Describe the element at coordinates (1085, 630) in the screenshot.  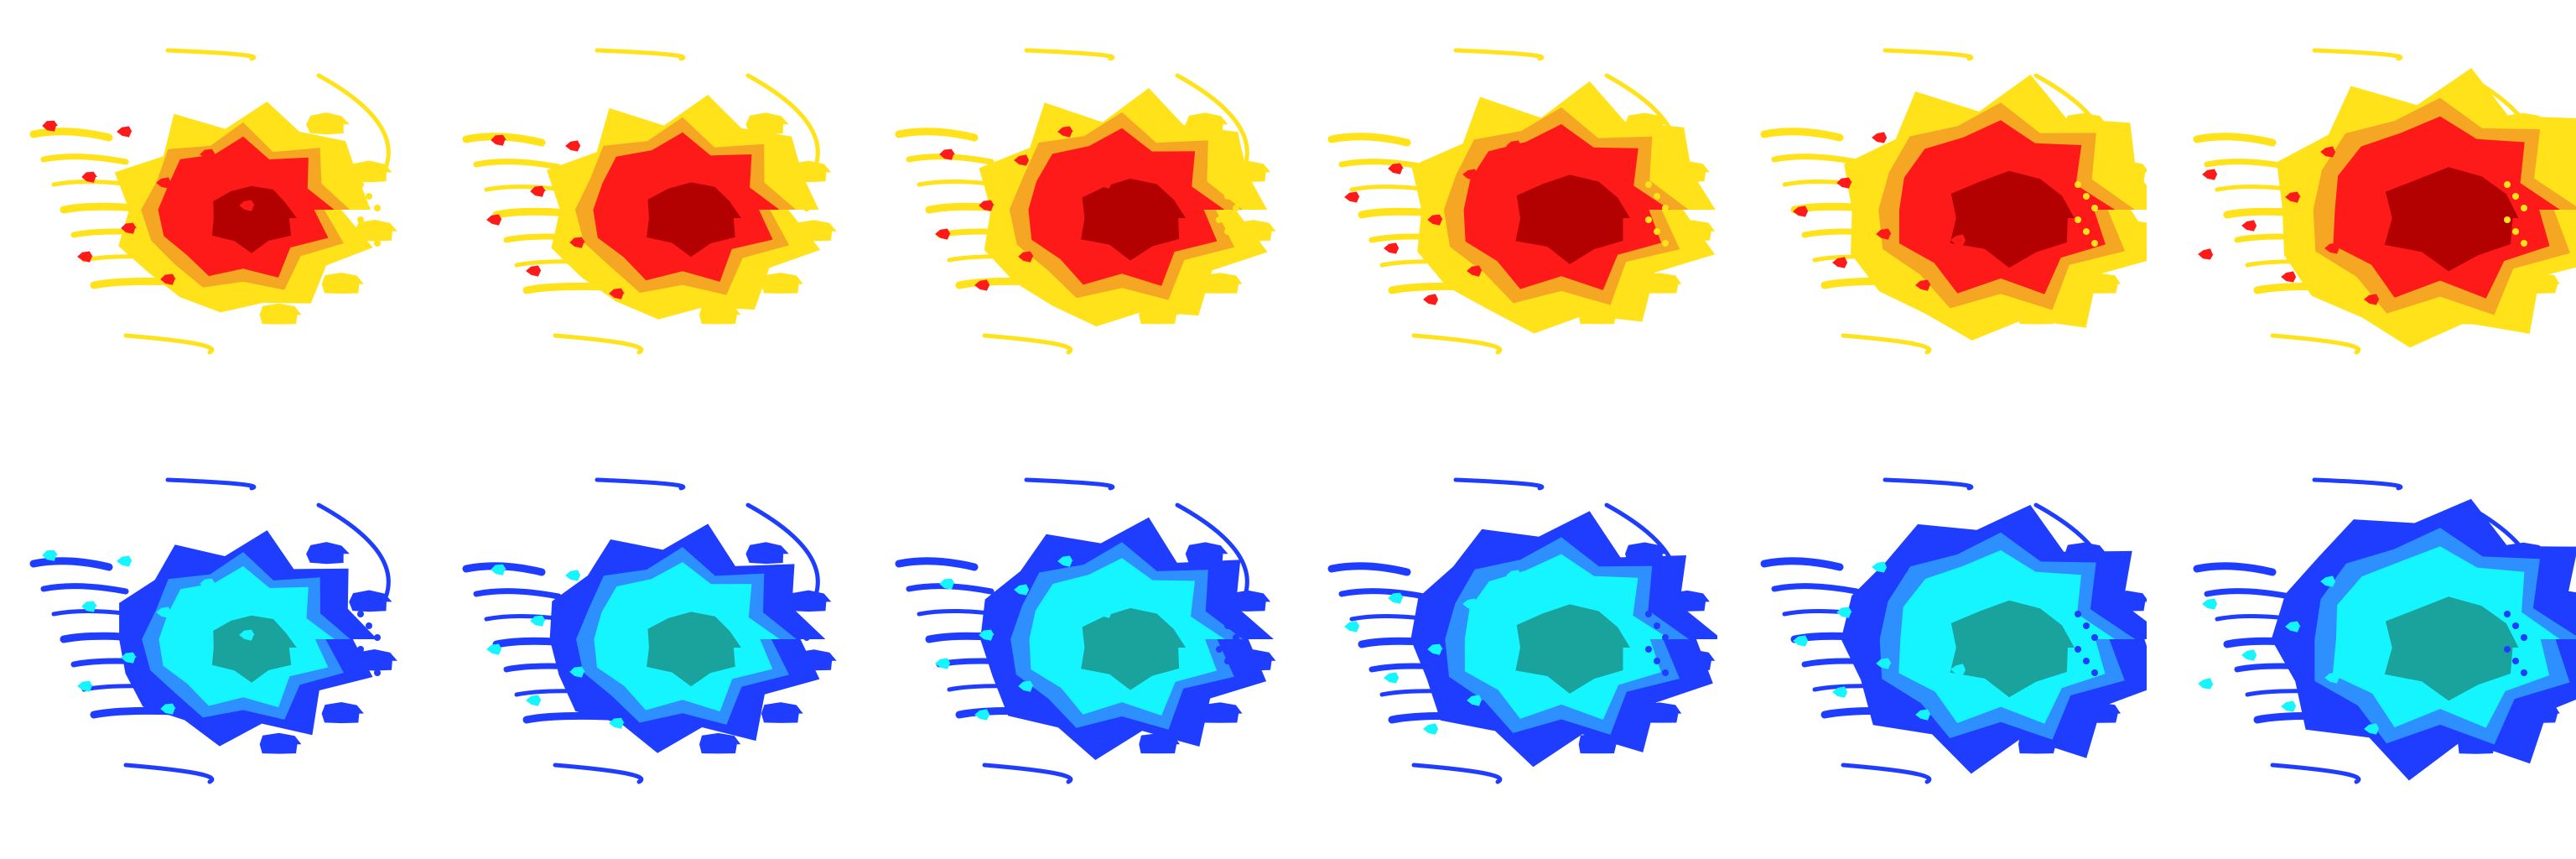
I see `ice-explosion-sprite` at that location.